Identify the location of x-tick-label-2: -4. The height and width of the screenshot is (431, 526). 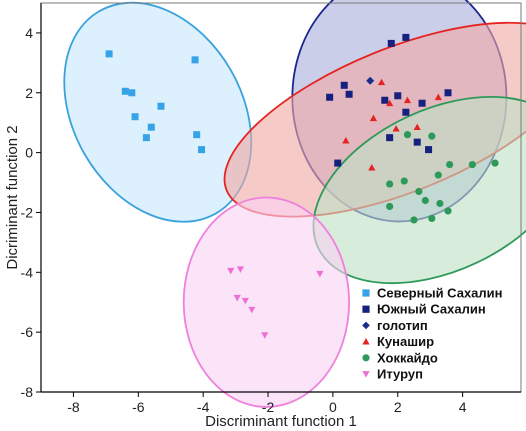
(203, 407).